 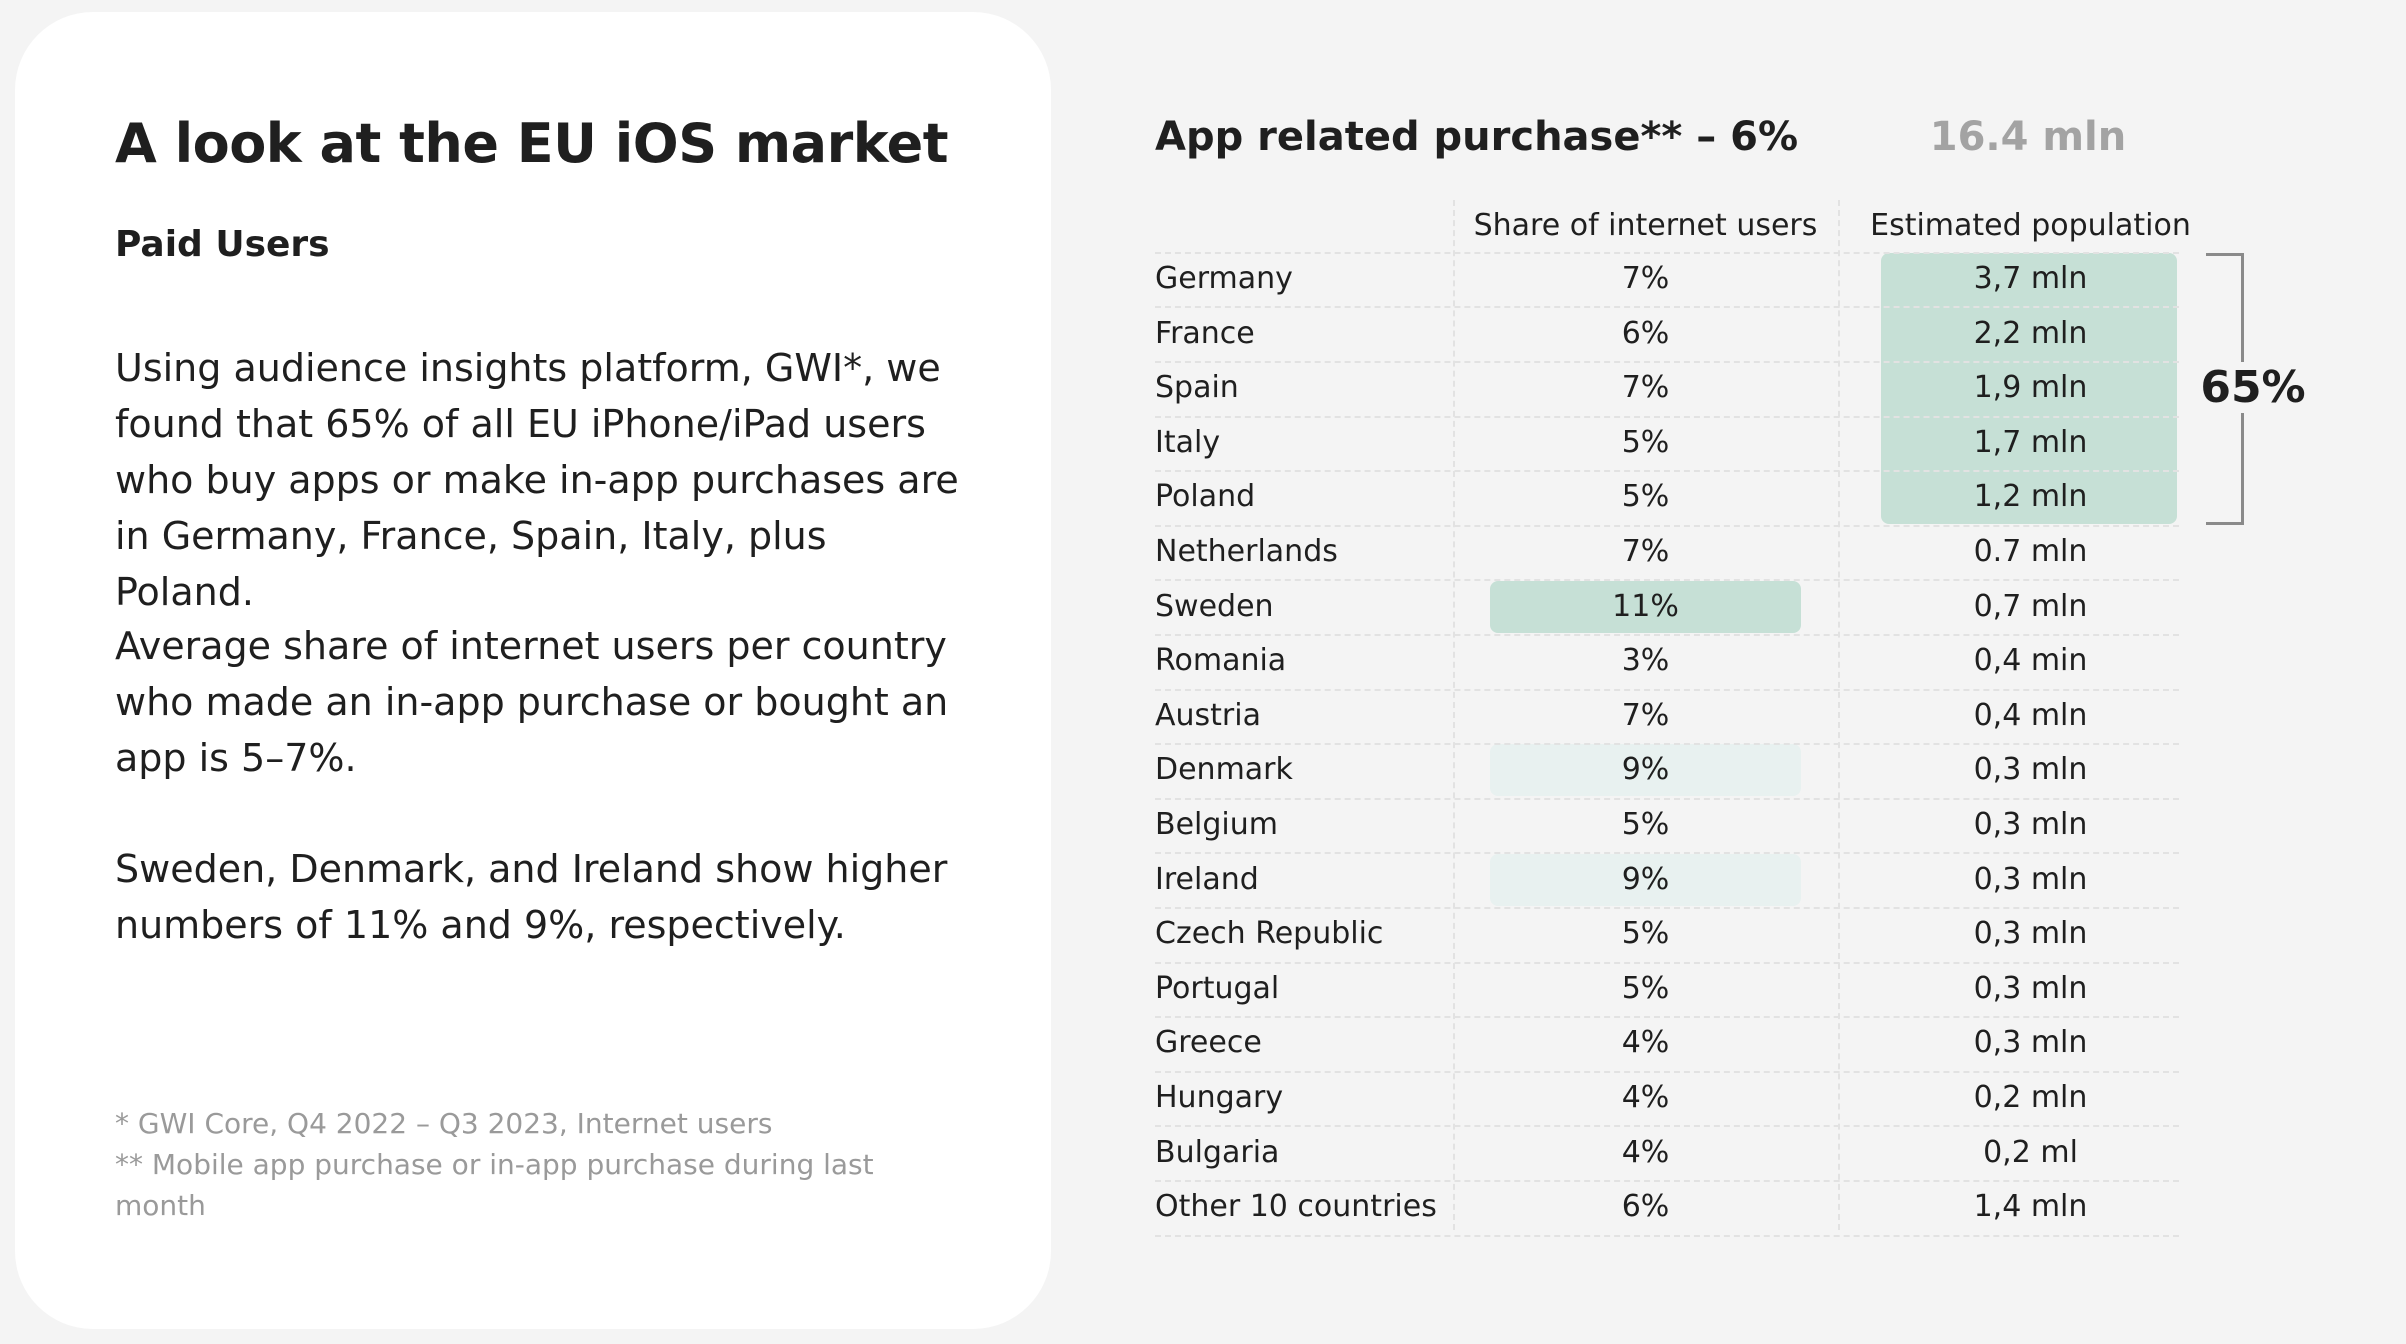 I want to click on country-cell: Bulgaria, so click(x=1217, y=1152).